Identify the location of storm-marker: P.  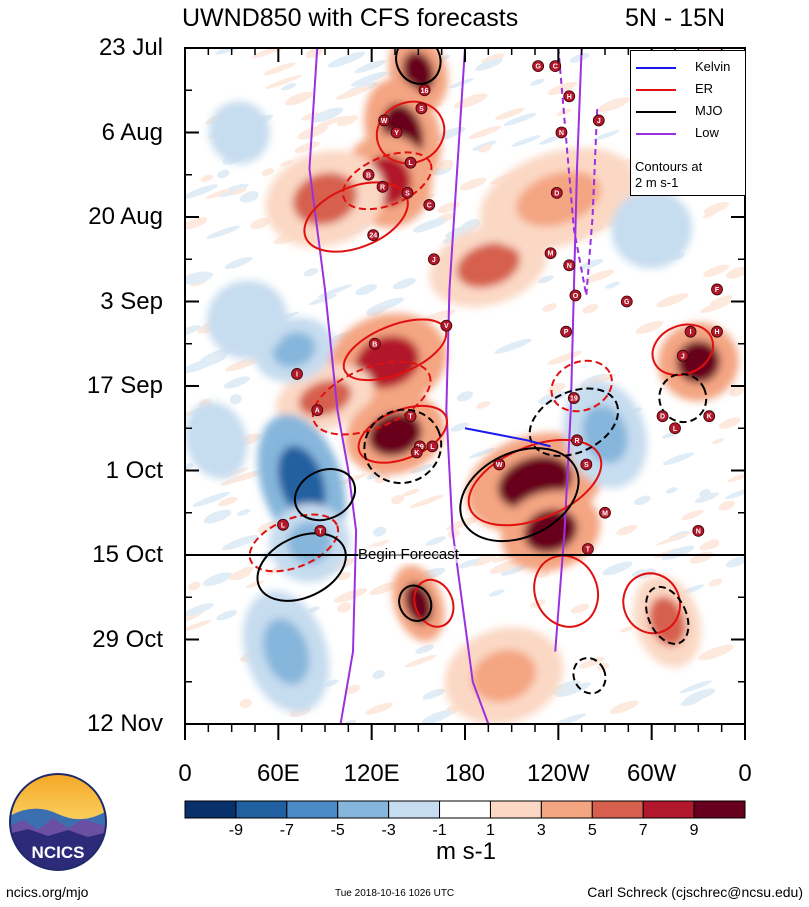
(566, 331).